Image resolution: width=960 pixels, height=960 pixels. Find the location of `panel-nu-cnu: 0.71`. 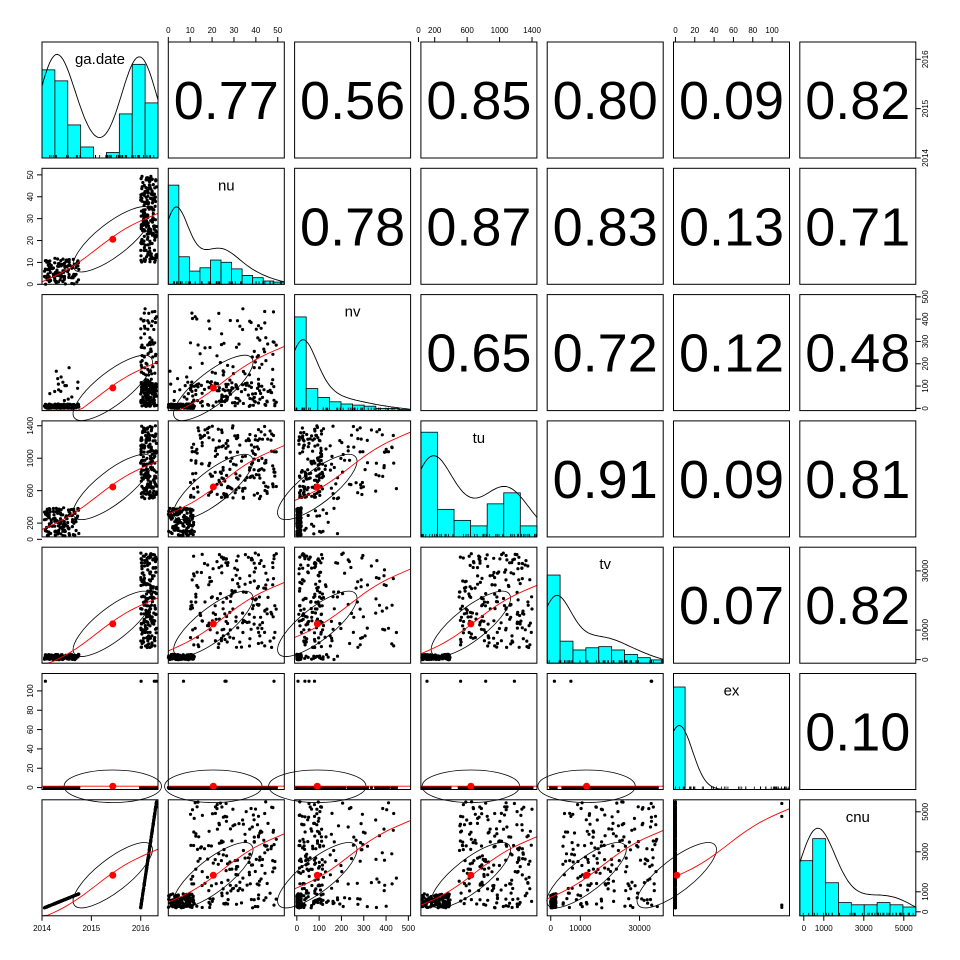

panel-nu-cnu: 0.71 is located at coordinates (858, 226).